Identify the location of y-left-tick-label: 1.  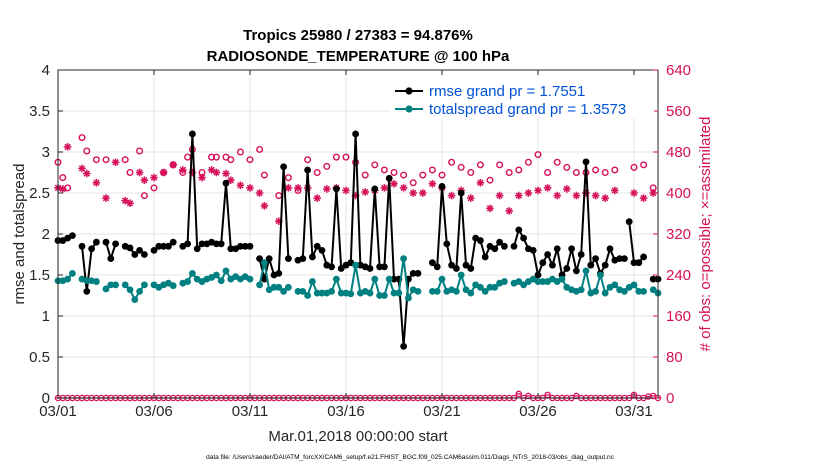
(46, 316).